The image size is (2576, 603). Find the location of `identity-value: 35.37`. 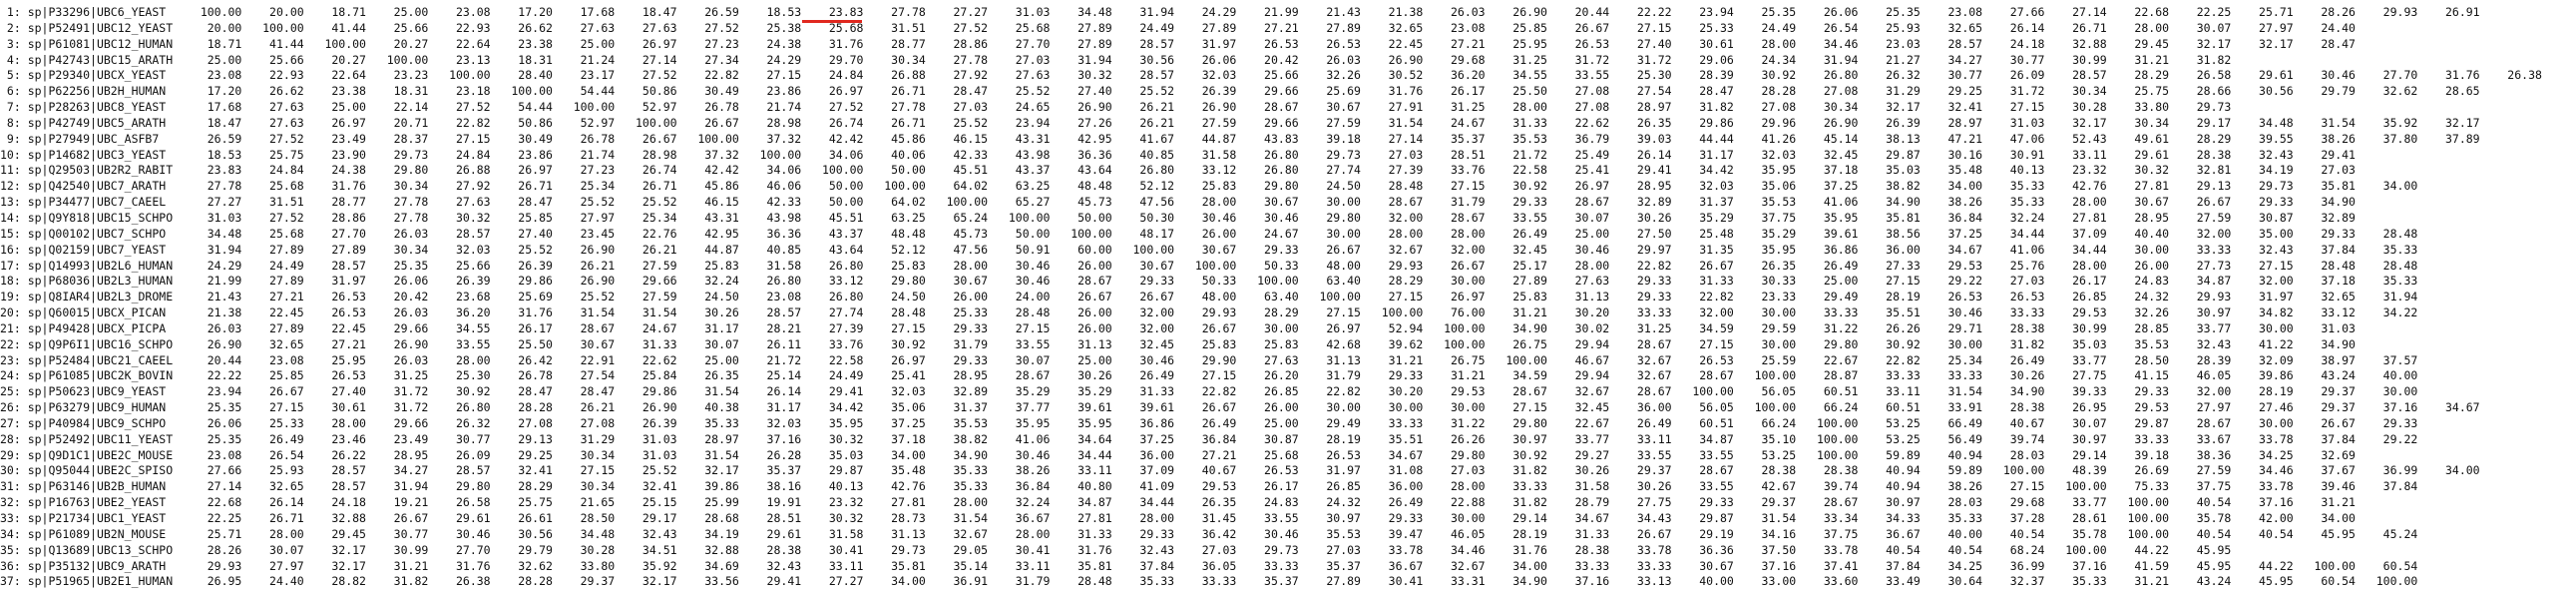

identity-value: 35.37 is located at coordinates (770, 471).